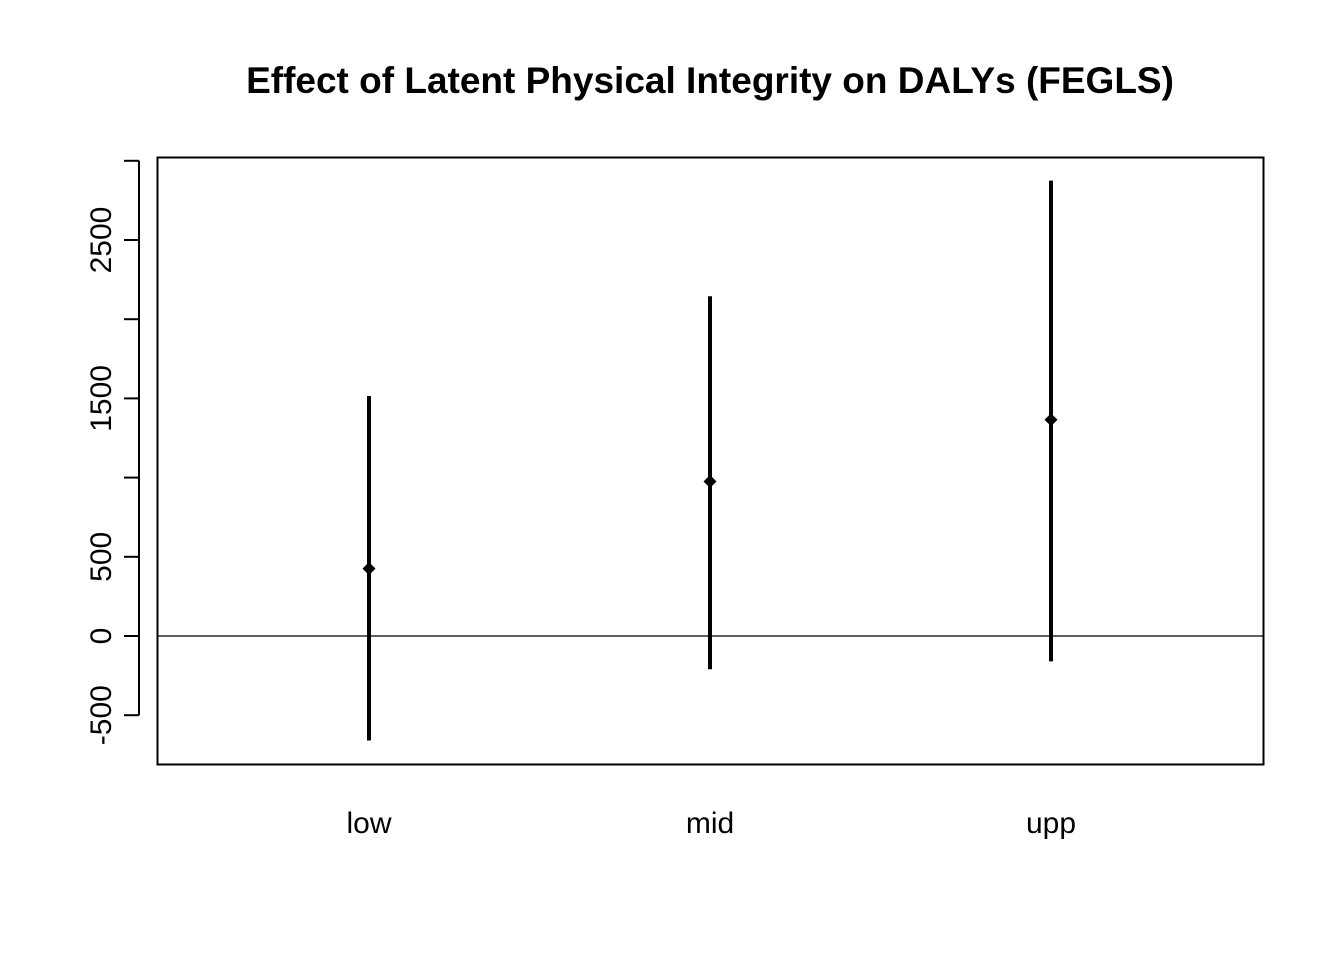  Describe the element at coordinates (101, 715) in the screenshot. I see `y-tick-label: -500` at that location.